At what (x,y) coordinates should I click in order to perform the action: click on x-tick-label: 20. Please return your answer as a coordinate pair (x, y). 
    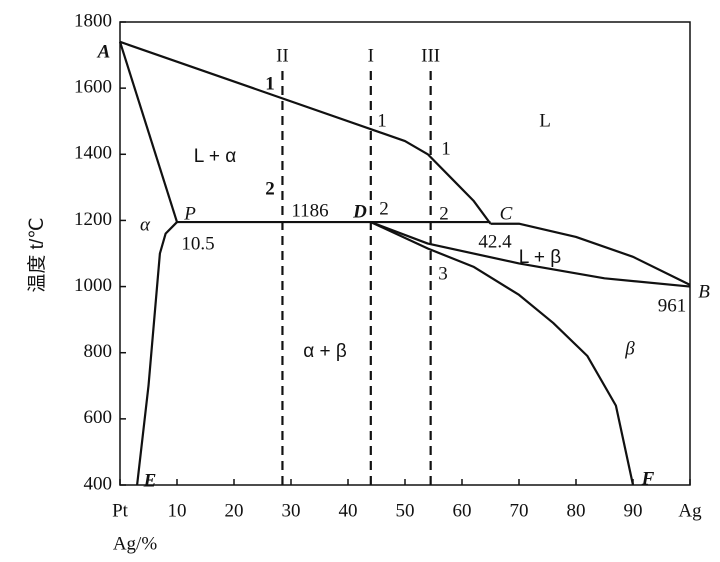
    Looking at the image, I should click on (234, 510).